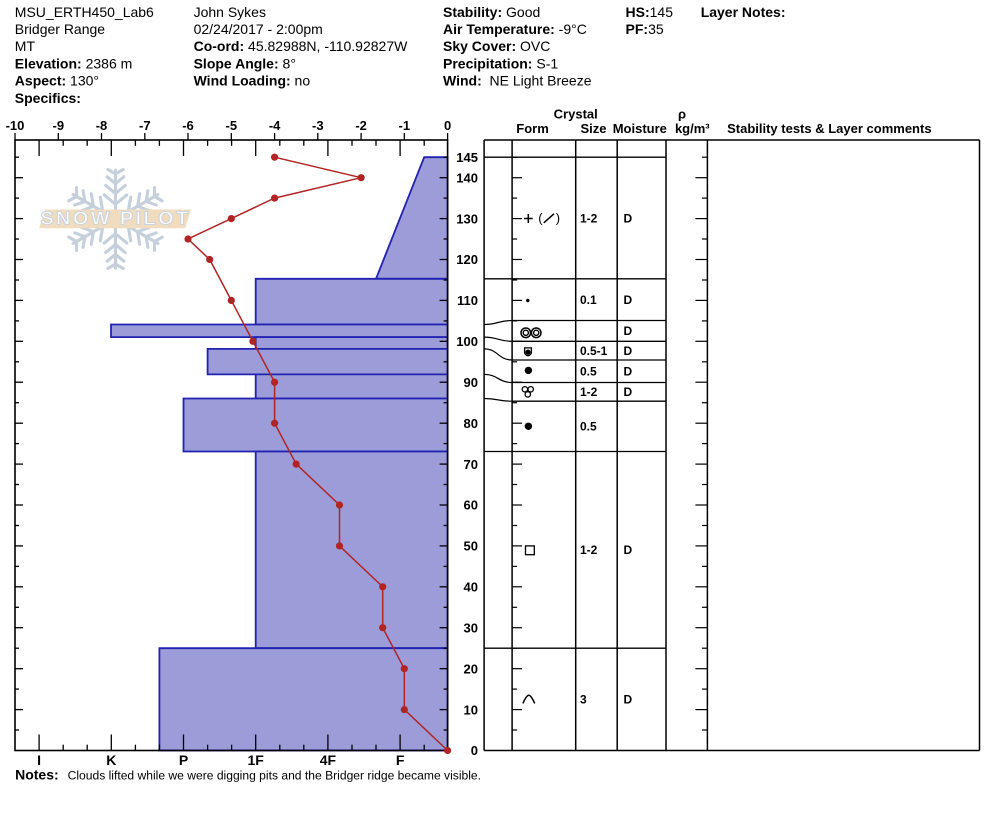  Describe the element at coordinates (467, 177) in the screenshot. I see `svg-text: 140` at that location.